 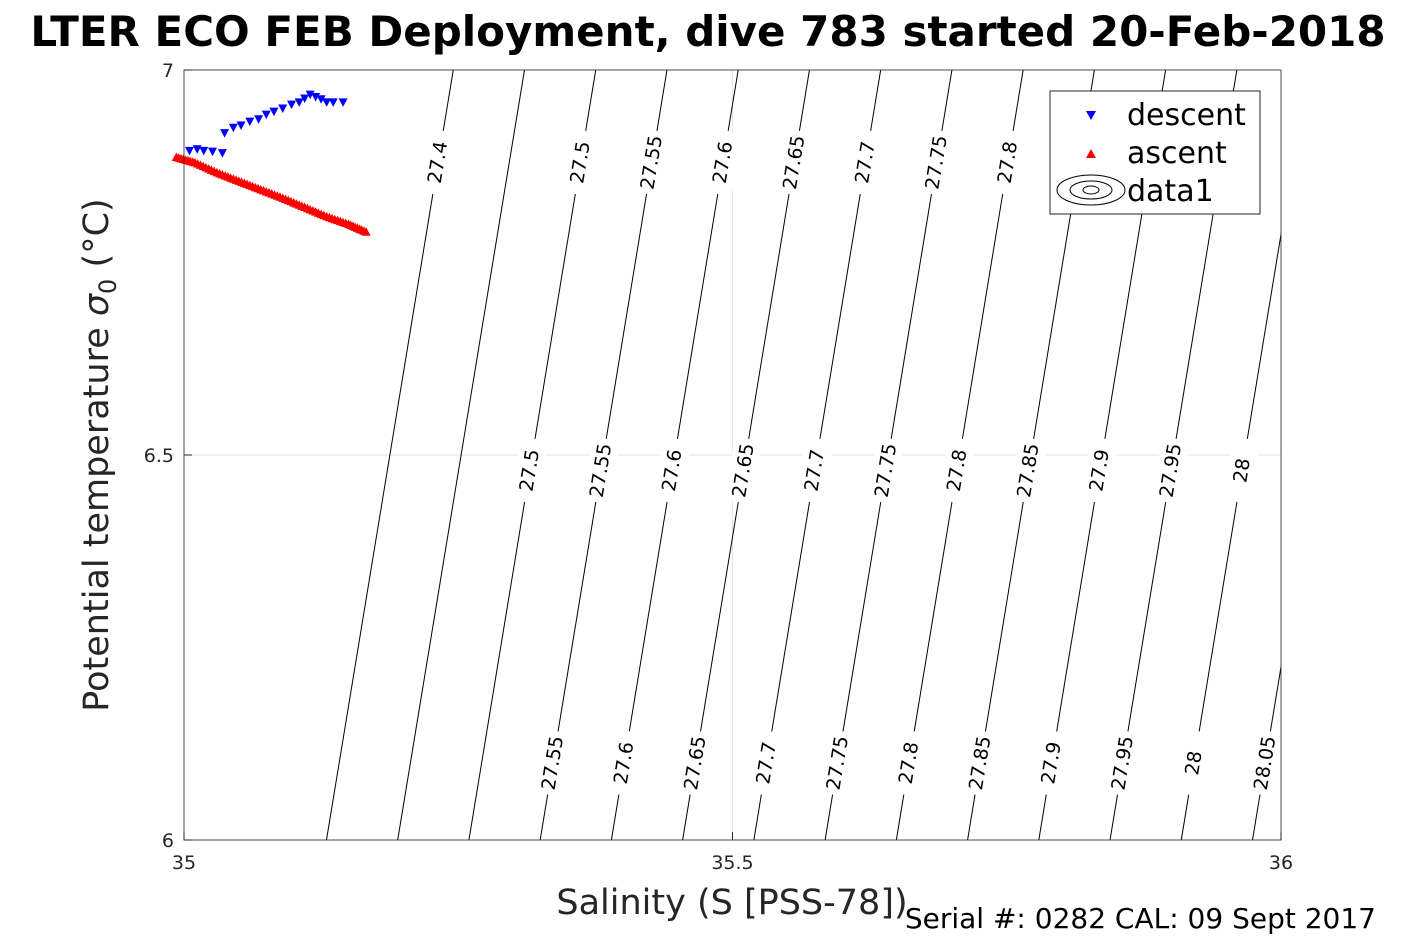 I want to click on data-series, so click(x=271, y=163).